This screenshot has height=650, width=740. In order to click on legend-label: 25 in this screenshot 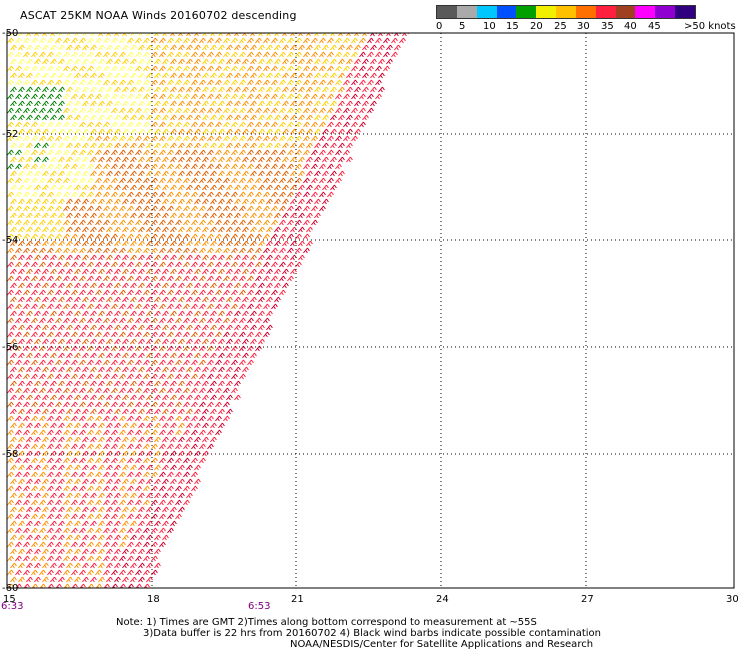, I will do `click(560, 26)`.